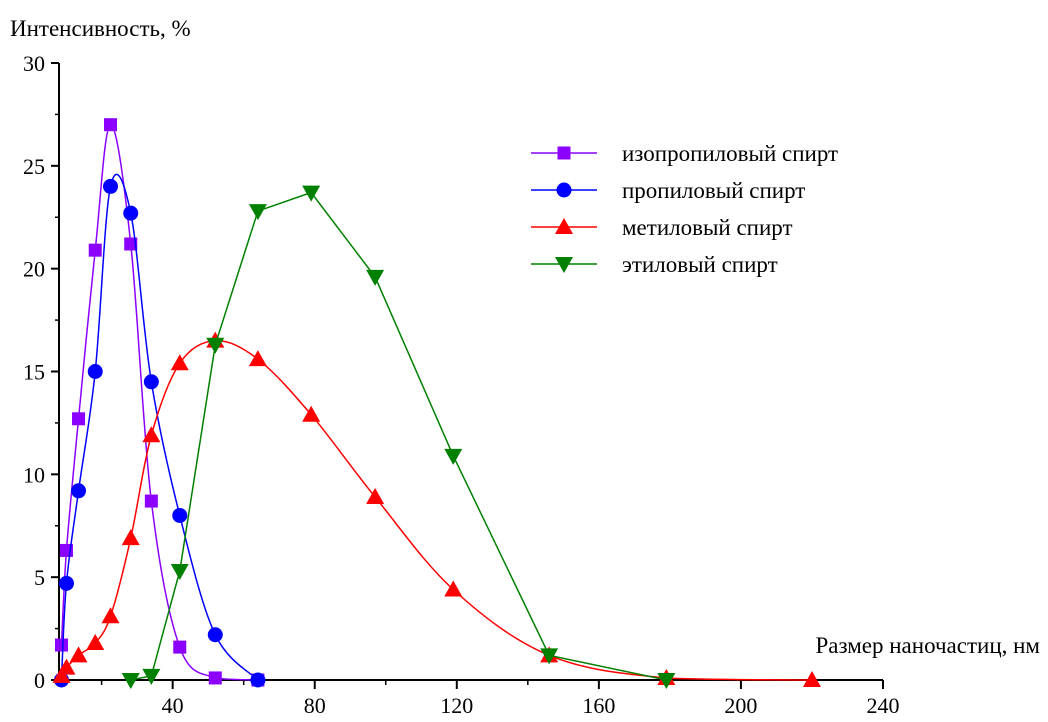 The width and height of the screenshot is (1048, 722). What do you see at coordinates (713, 190) in the screenshot?
I see `legend-label: пропиловый спирт` at bounding box center [713, 190].